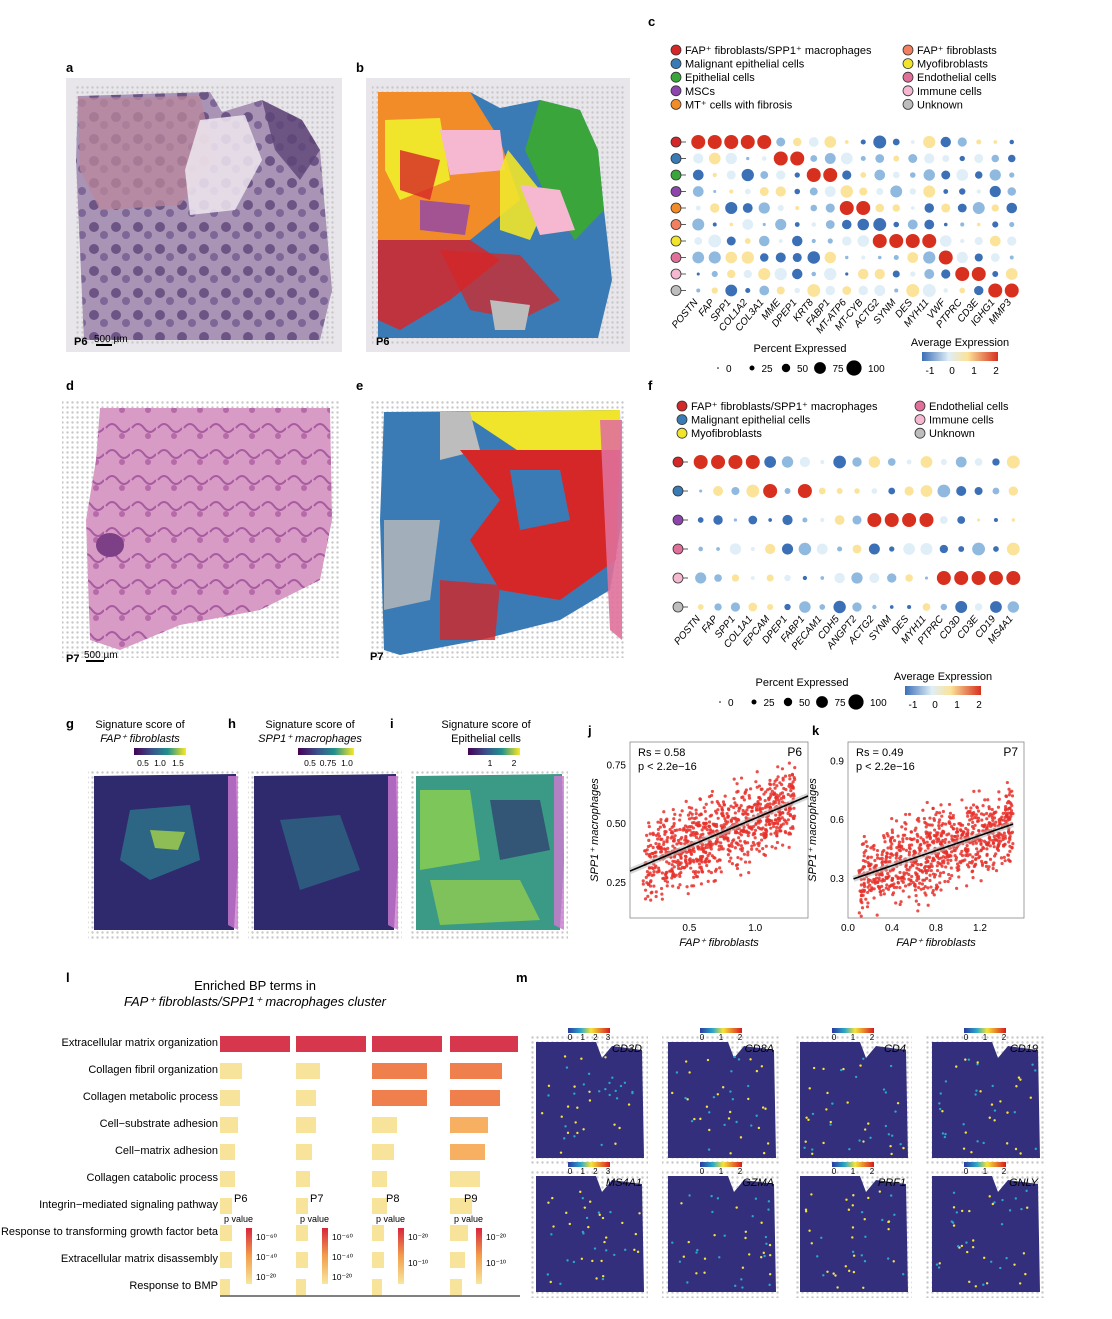 Image resolution: width=1112 pixels, height=1319 pixels. What do you see at coordinates (359, 385) in the screenshot?
I see `panel-letter-e: e` at bounding box center [359, 385].